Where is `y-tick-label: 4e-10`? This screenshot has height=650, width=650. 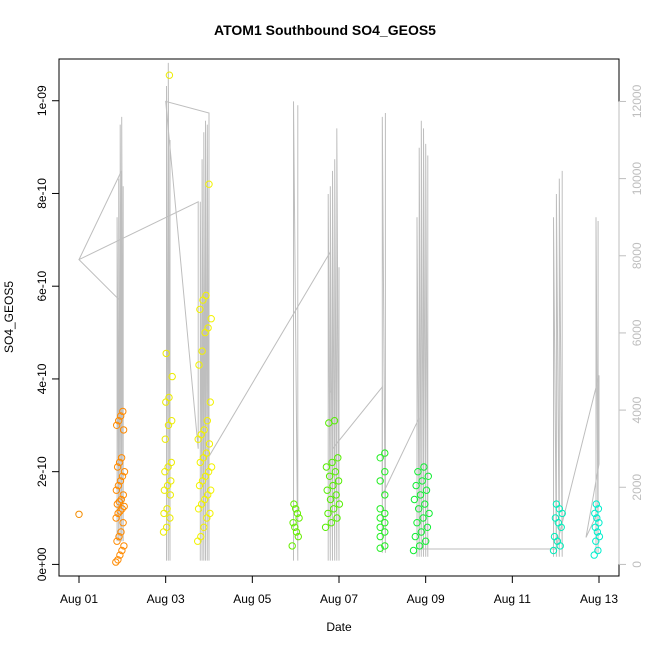
y-tick-label: 4e-10 is located at coordinates (42, 378).